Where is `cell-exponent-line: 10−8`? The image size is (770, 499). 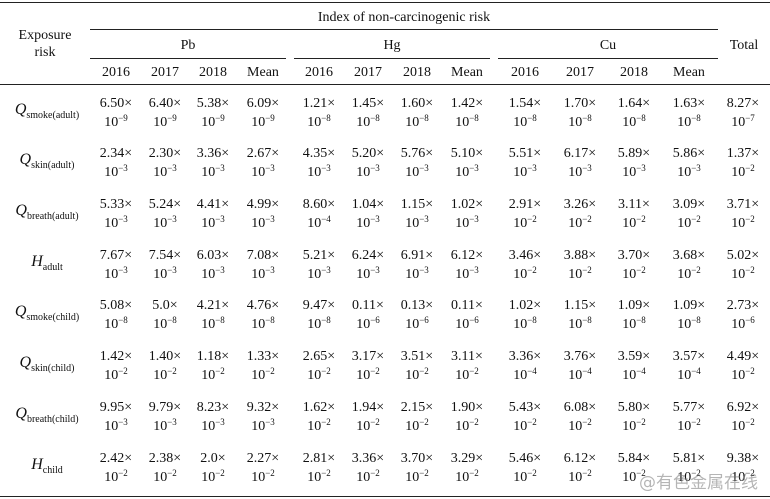
cell-exponent-line: 10−8 is located at coordinates (165, 324).